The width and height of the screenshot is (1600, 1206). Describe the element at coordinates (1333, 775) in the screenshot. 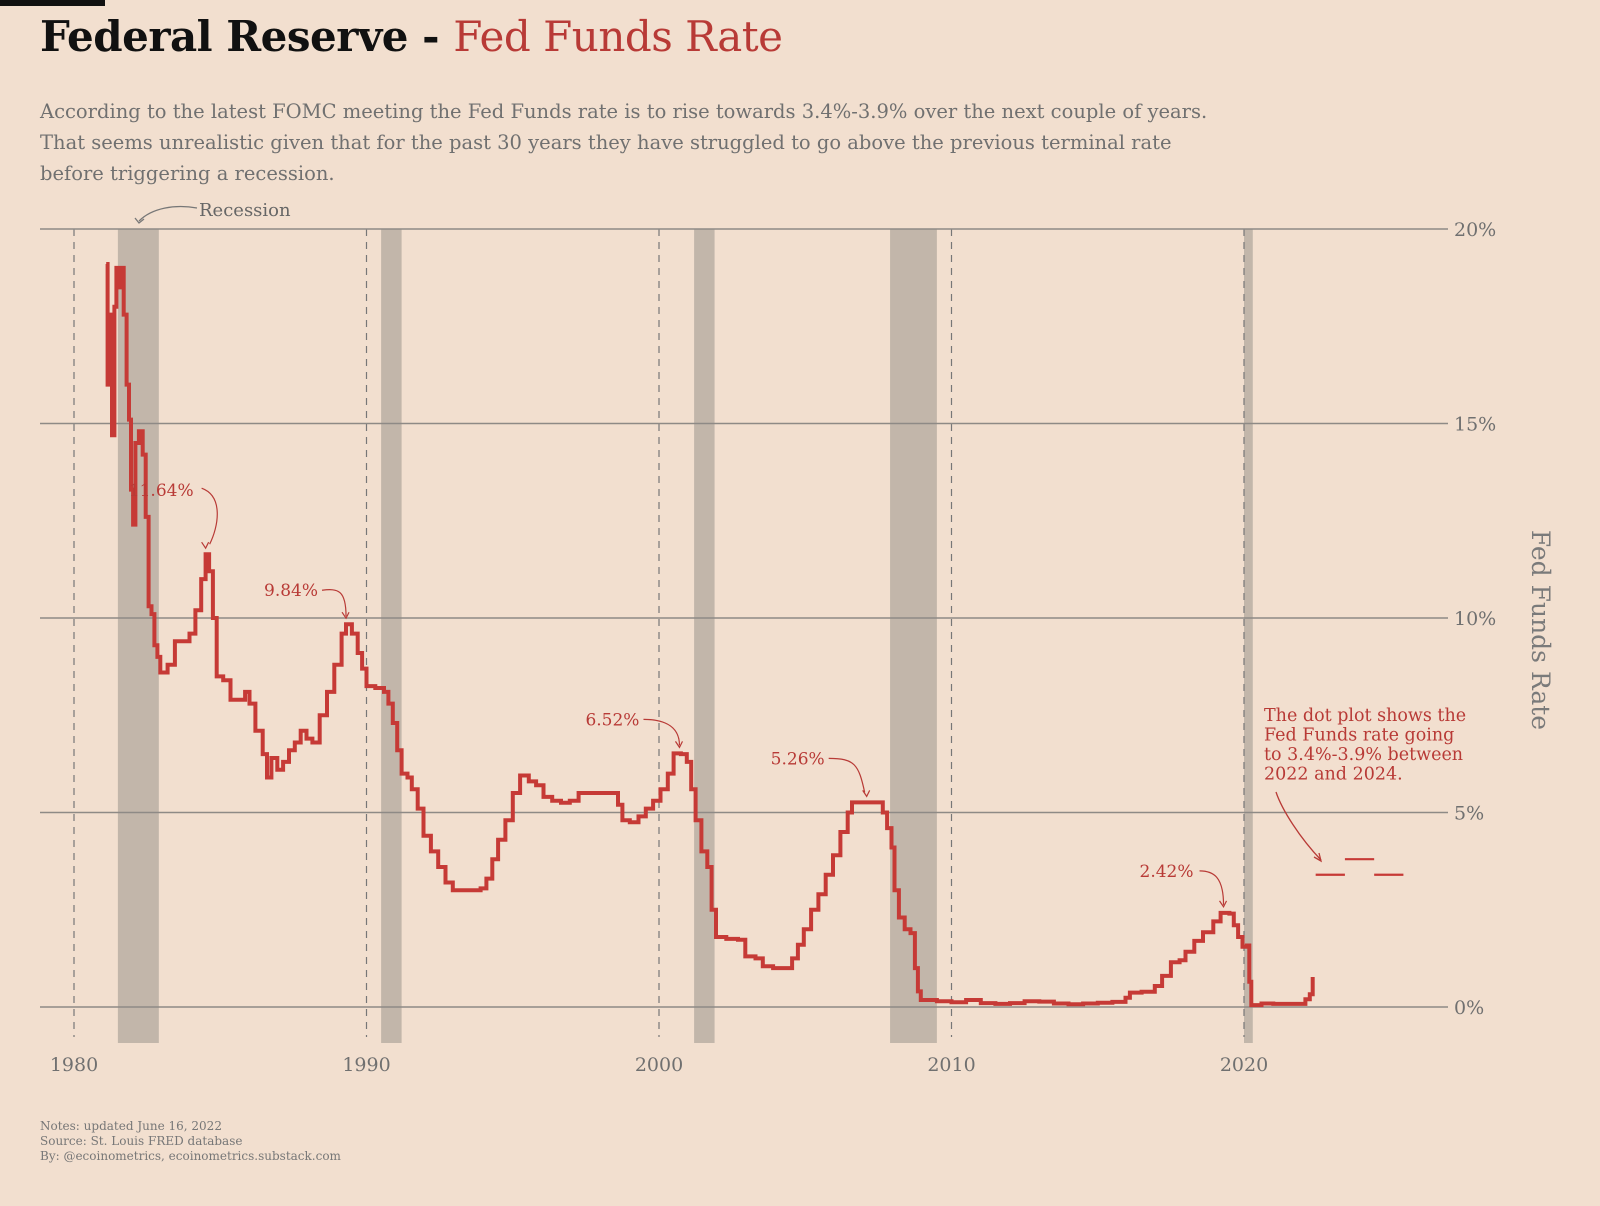

I see `dot-plot-callout-line: 2022 and 2024.` at that location.